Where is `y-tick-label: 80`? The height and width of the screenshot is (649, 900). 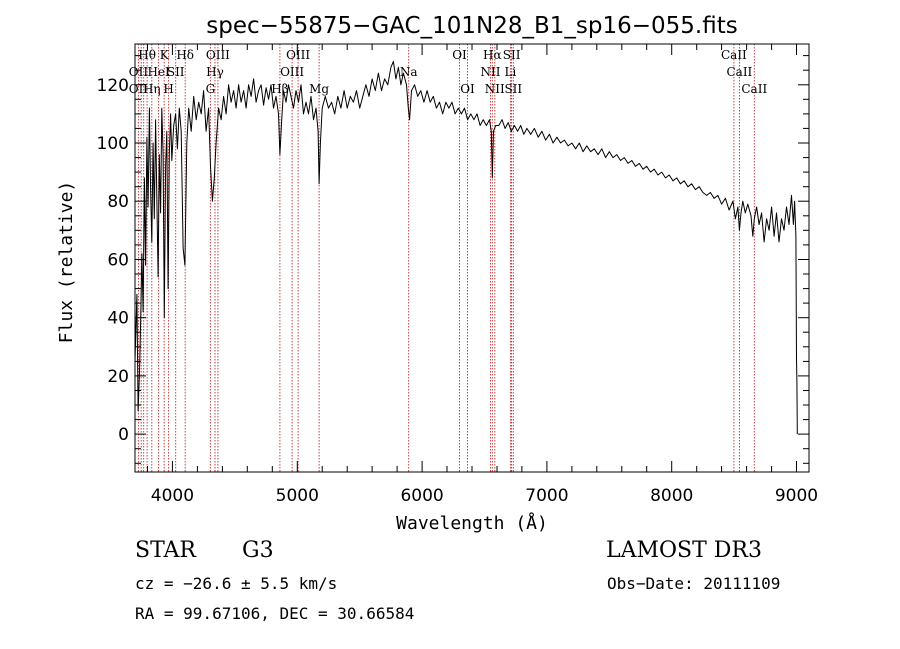
y-tick-label: 80 is located at coordinates (118, 202).